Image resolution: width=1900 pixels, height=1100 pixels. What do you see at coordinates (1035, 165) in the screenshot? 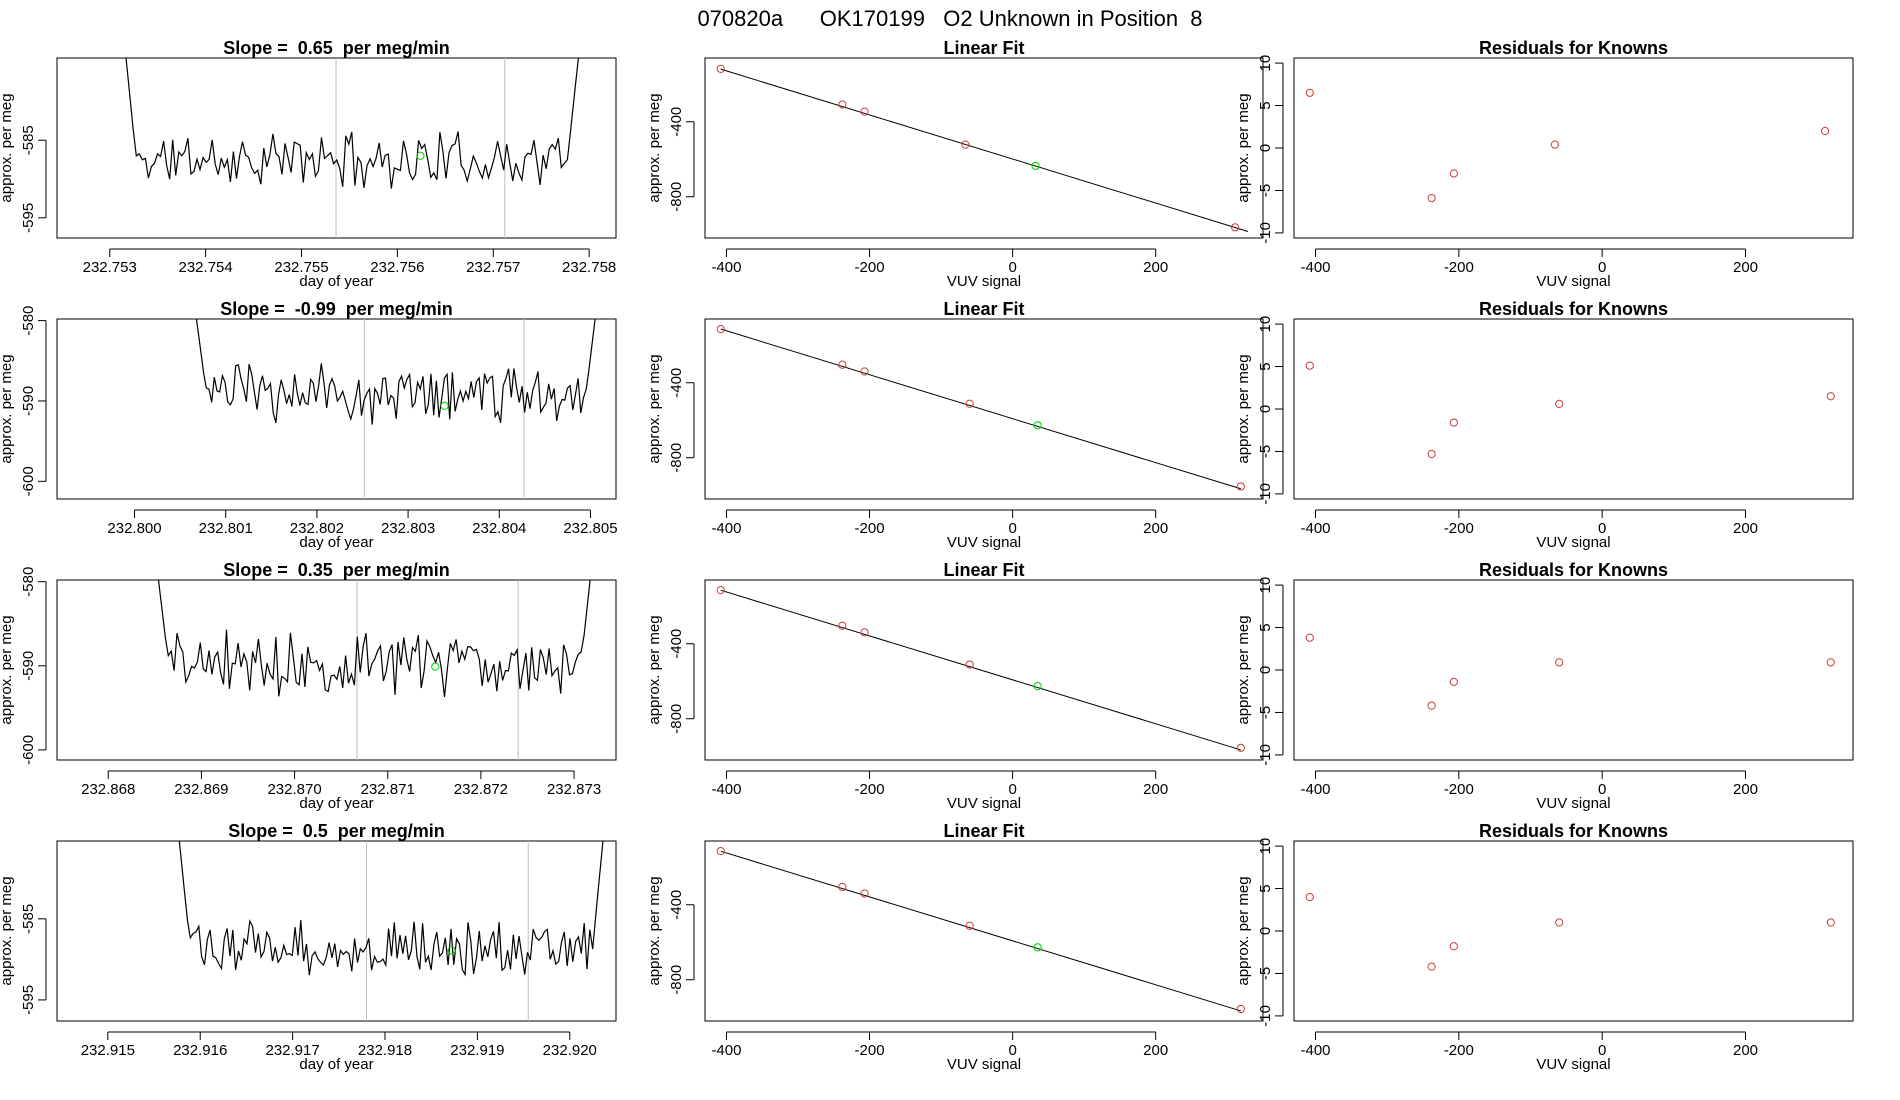
I see `unknown-point` at bounding box center [1035, 165].